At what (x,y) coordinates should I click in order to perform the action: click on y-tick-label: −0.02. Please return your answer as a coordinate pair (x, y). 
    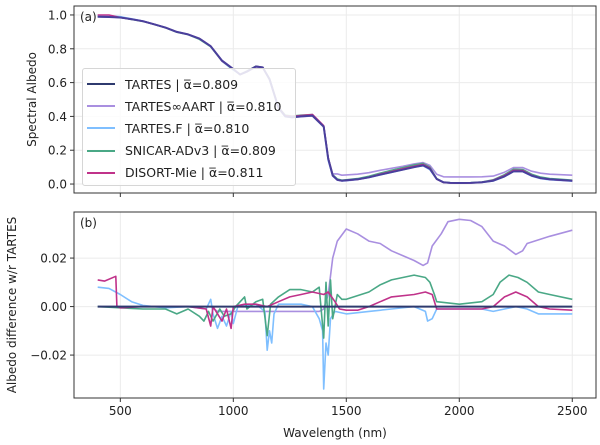
    Looking at the image, I should click on (48, 356).